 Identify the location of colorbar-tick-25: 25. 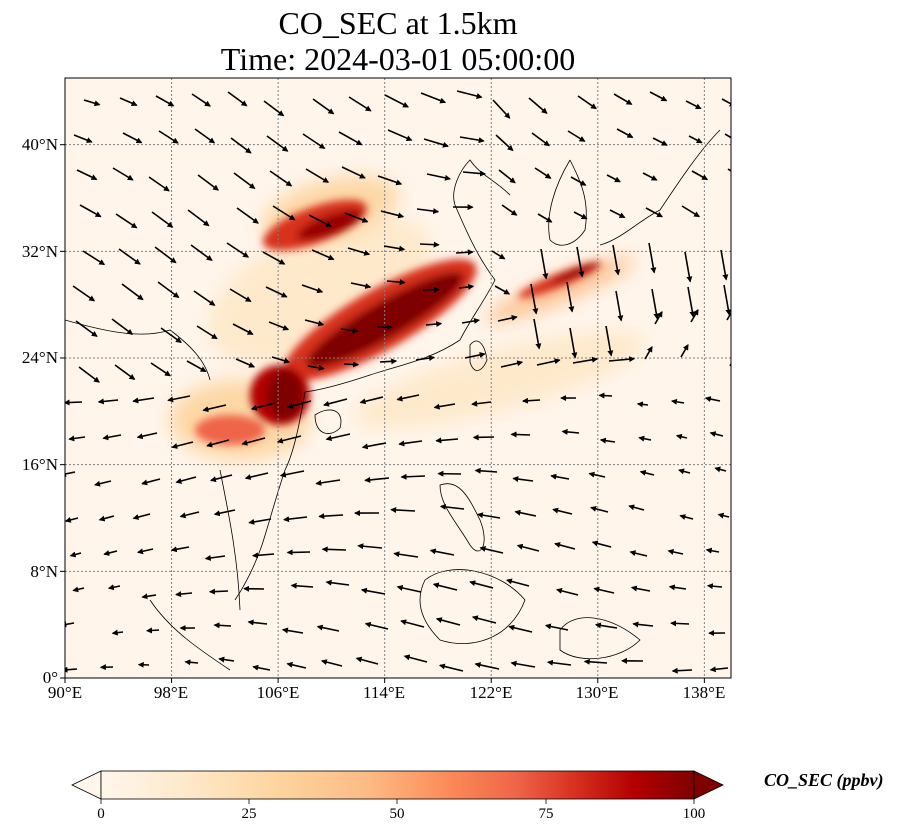
(249, 814).